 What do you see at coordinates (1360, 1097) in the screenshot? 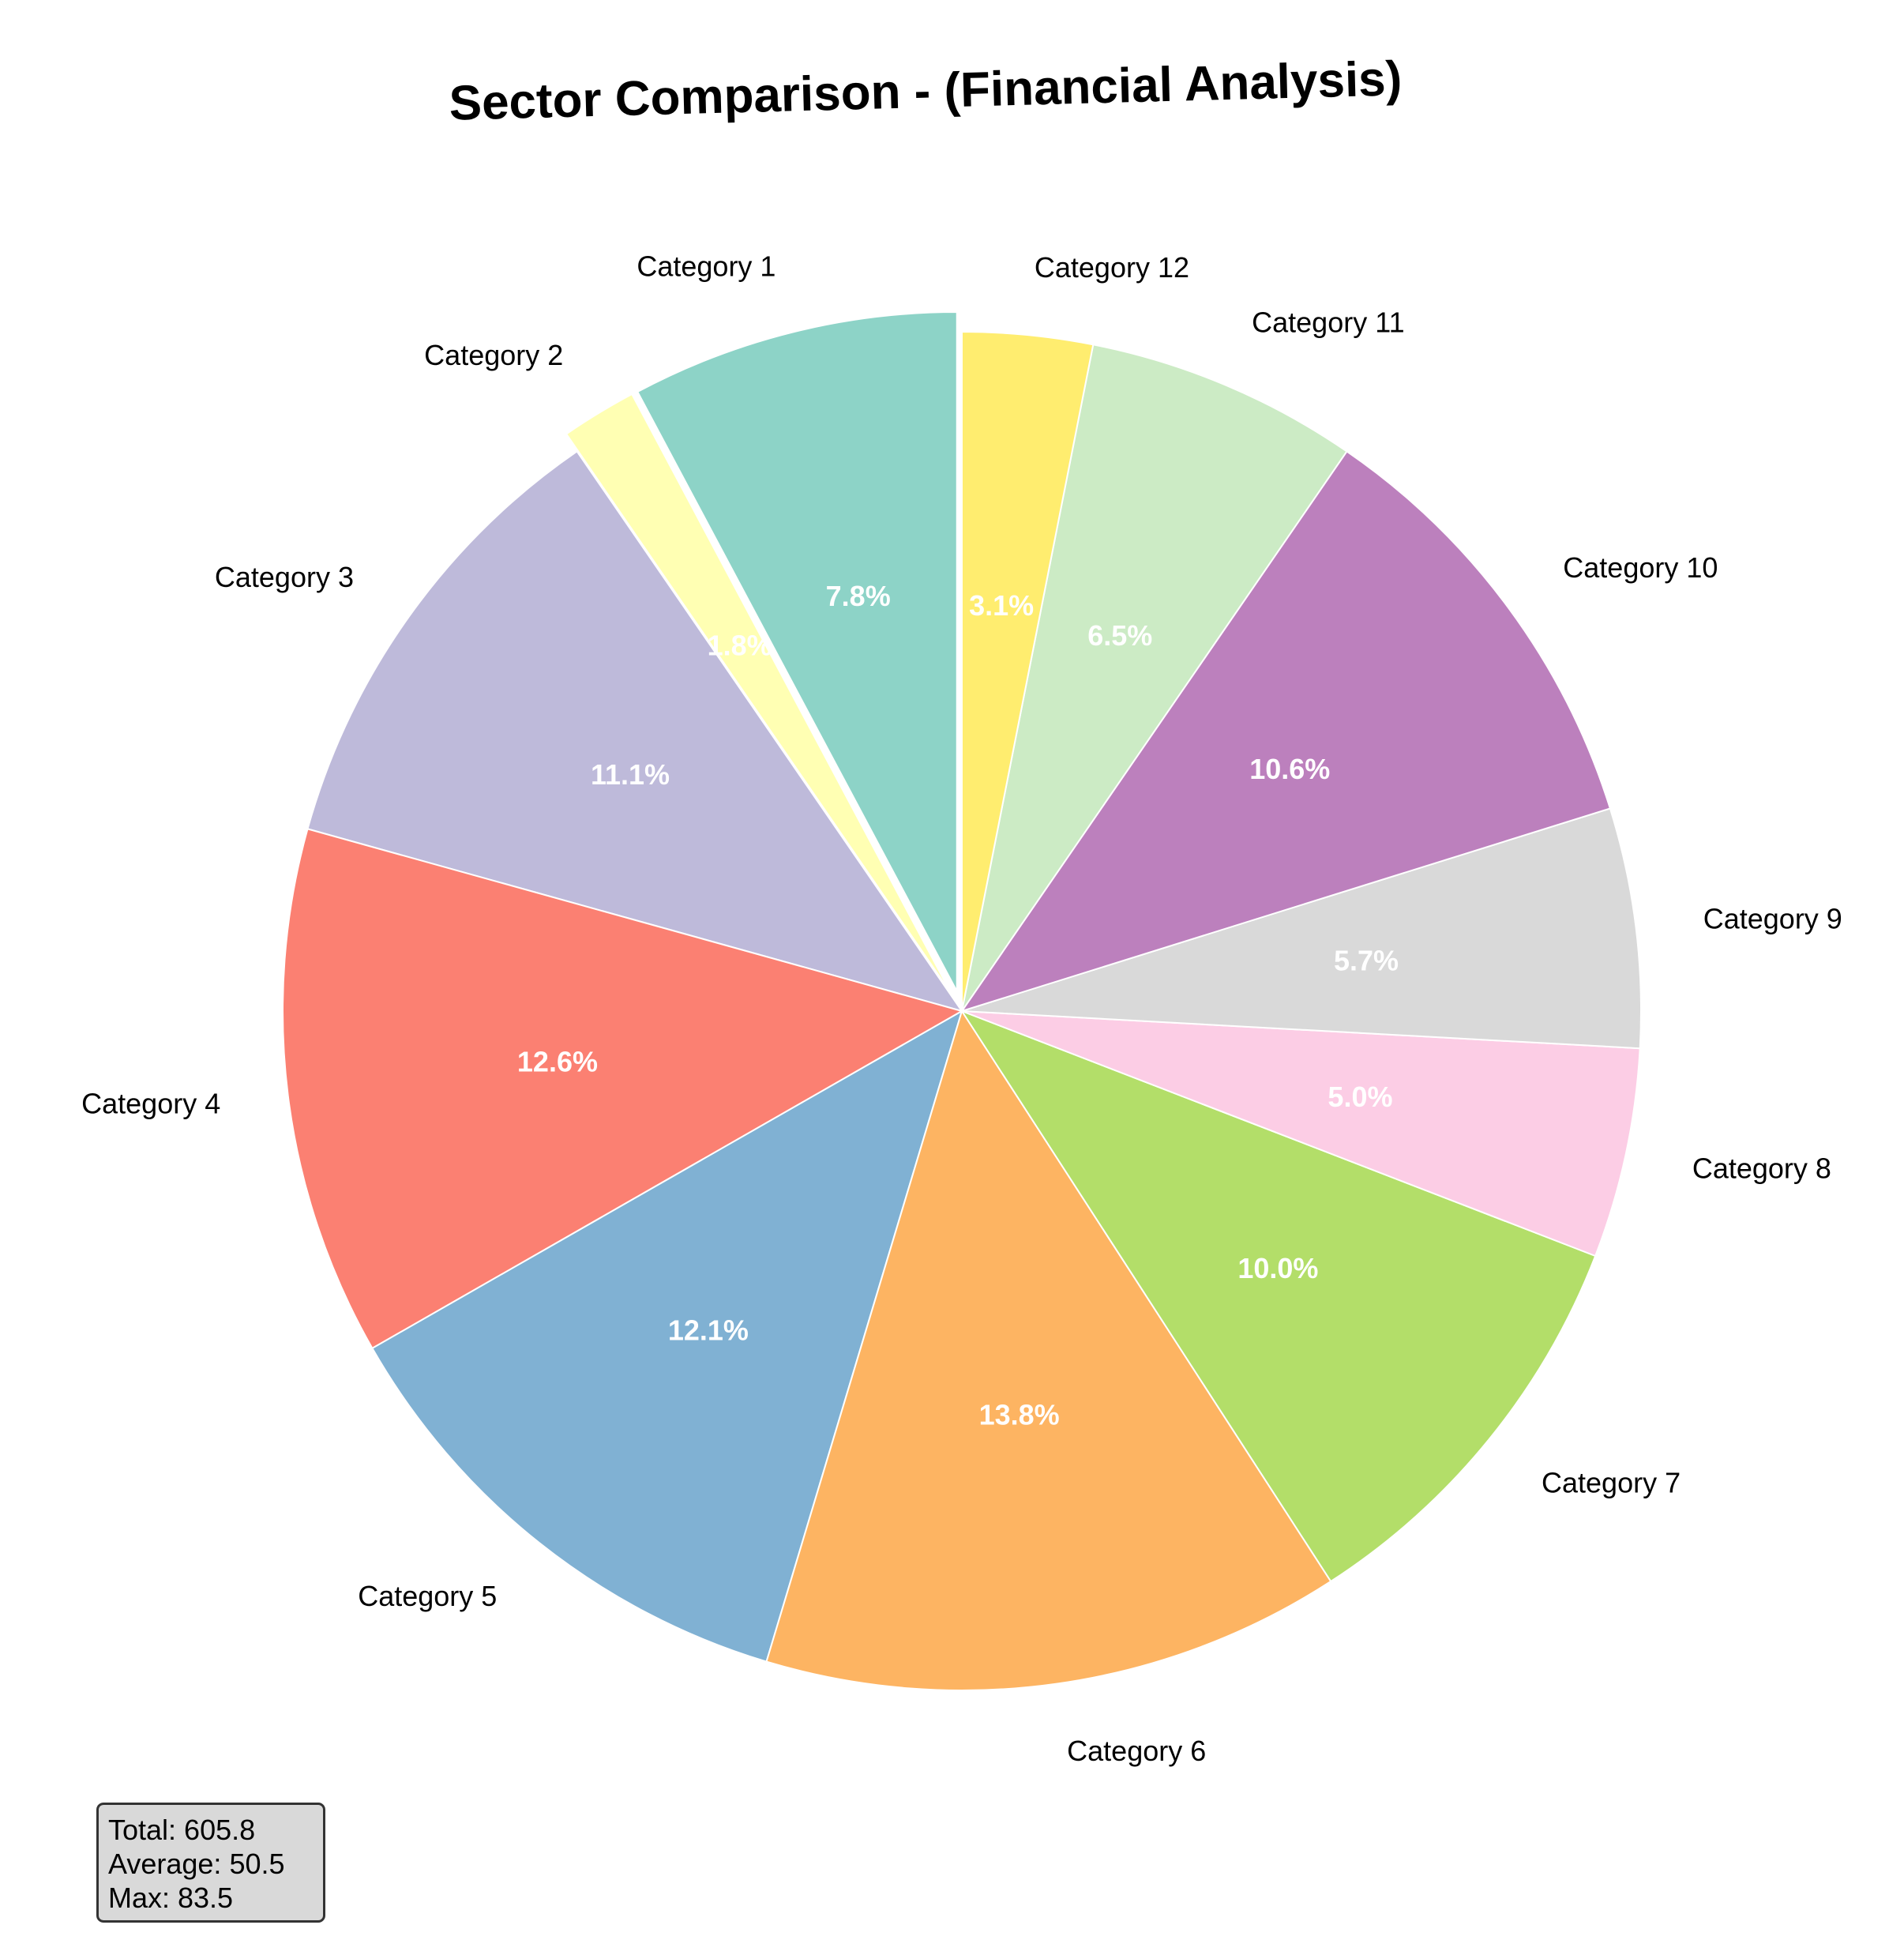
I see `percent-label-category-8: 5.0%` at bounding box center [1360, 1097].